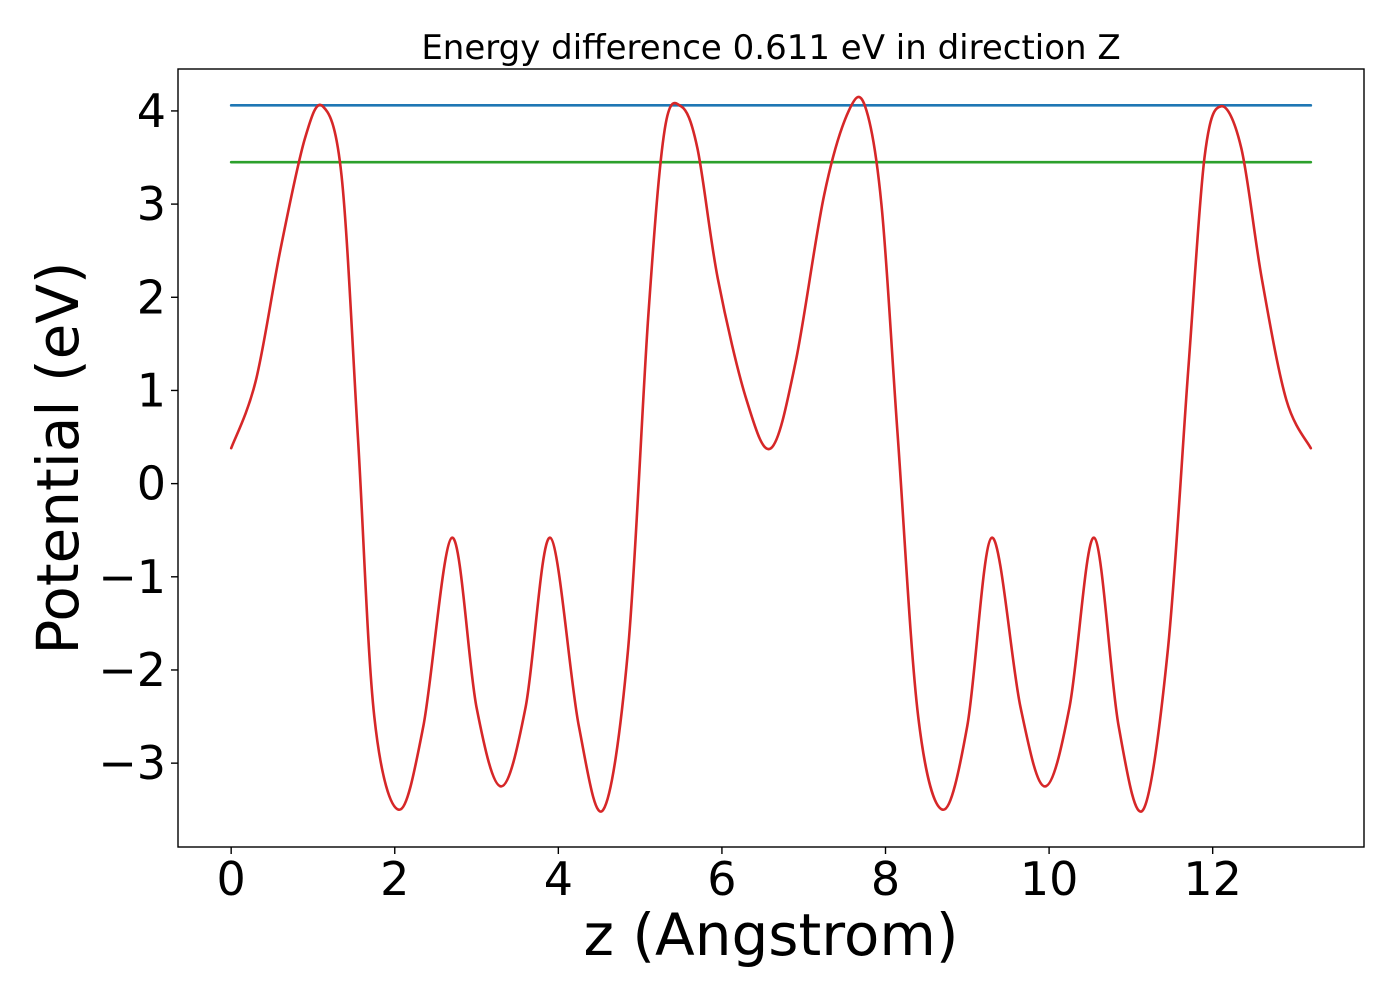 Image resolution: width=1400 pixels, height=1000 pixels. What do you see at coordinates (151, 484) in the screenshot?
I see `y-tick-label: 0` at bounding box center [151, 484].